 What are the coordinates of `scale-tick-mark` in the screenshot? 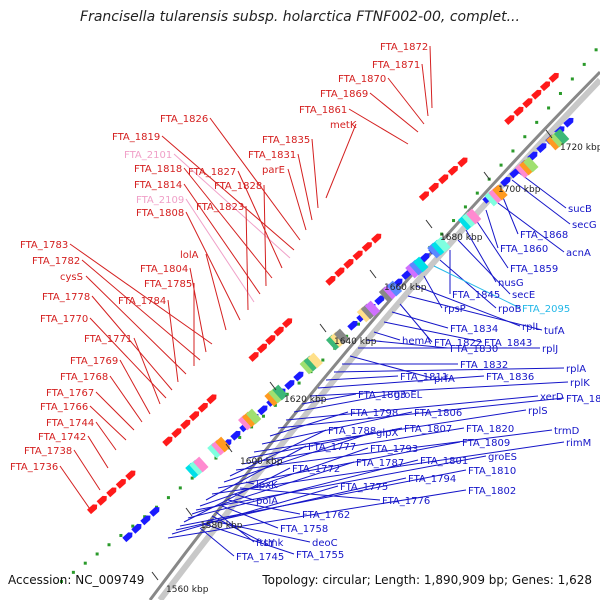 It's located at (487, 176).